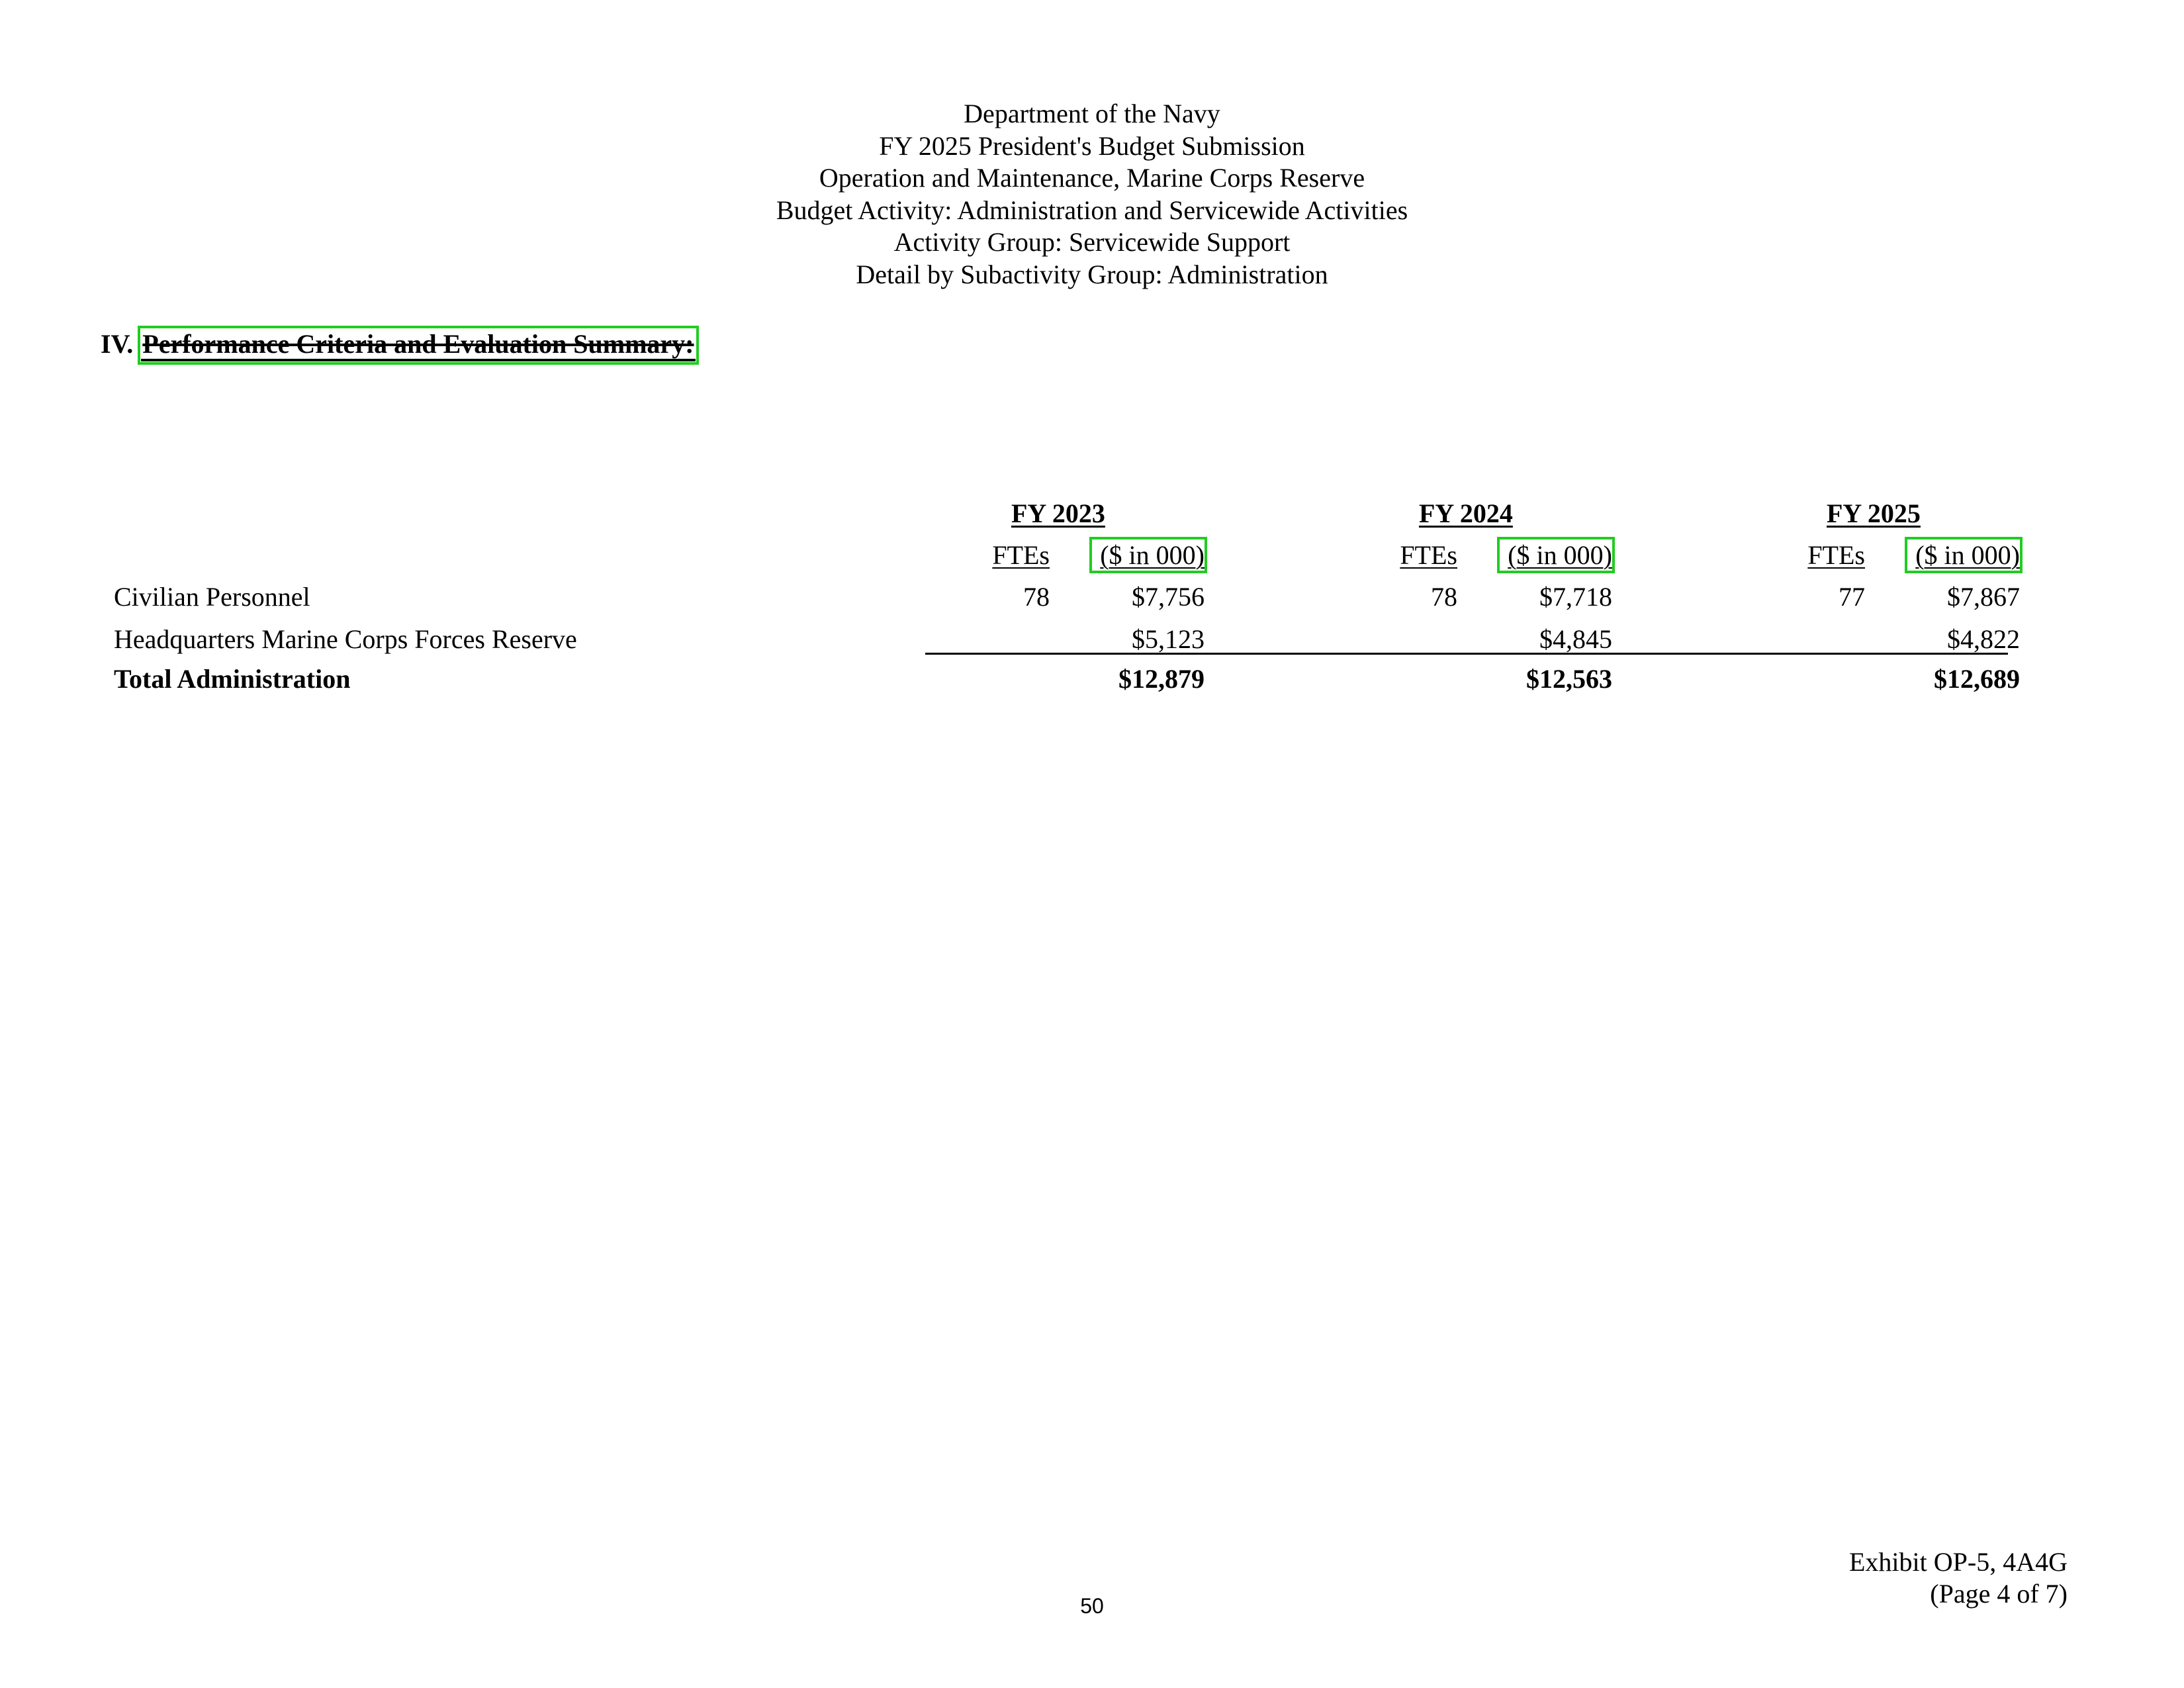 The image size is (2184, 1688). Describe the element at coordinates (1569, 679) in the screenshot. I see `cell-total-fy2024: $12,563` at that location.